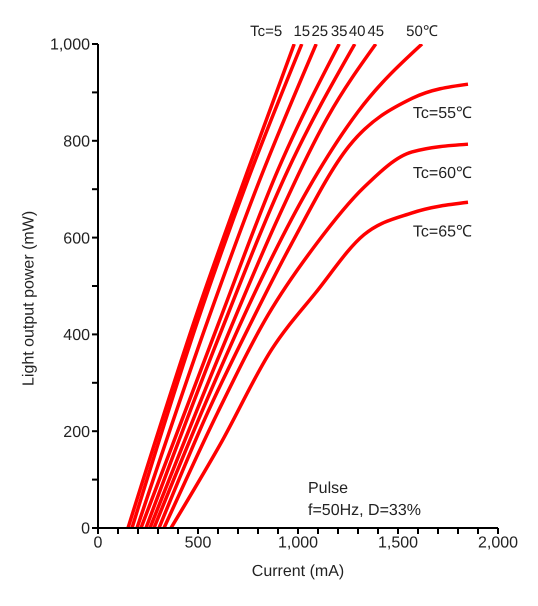 This screenshot has height=606, width=538. I want to click on series-label: Tc=60℃, so click(442, 173).